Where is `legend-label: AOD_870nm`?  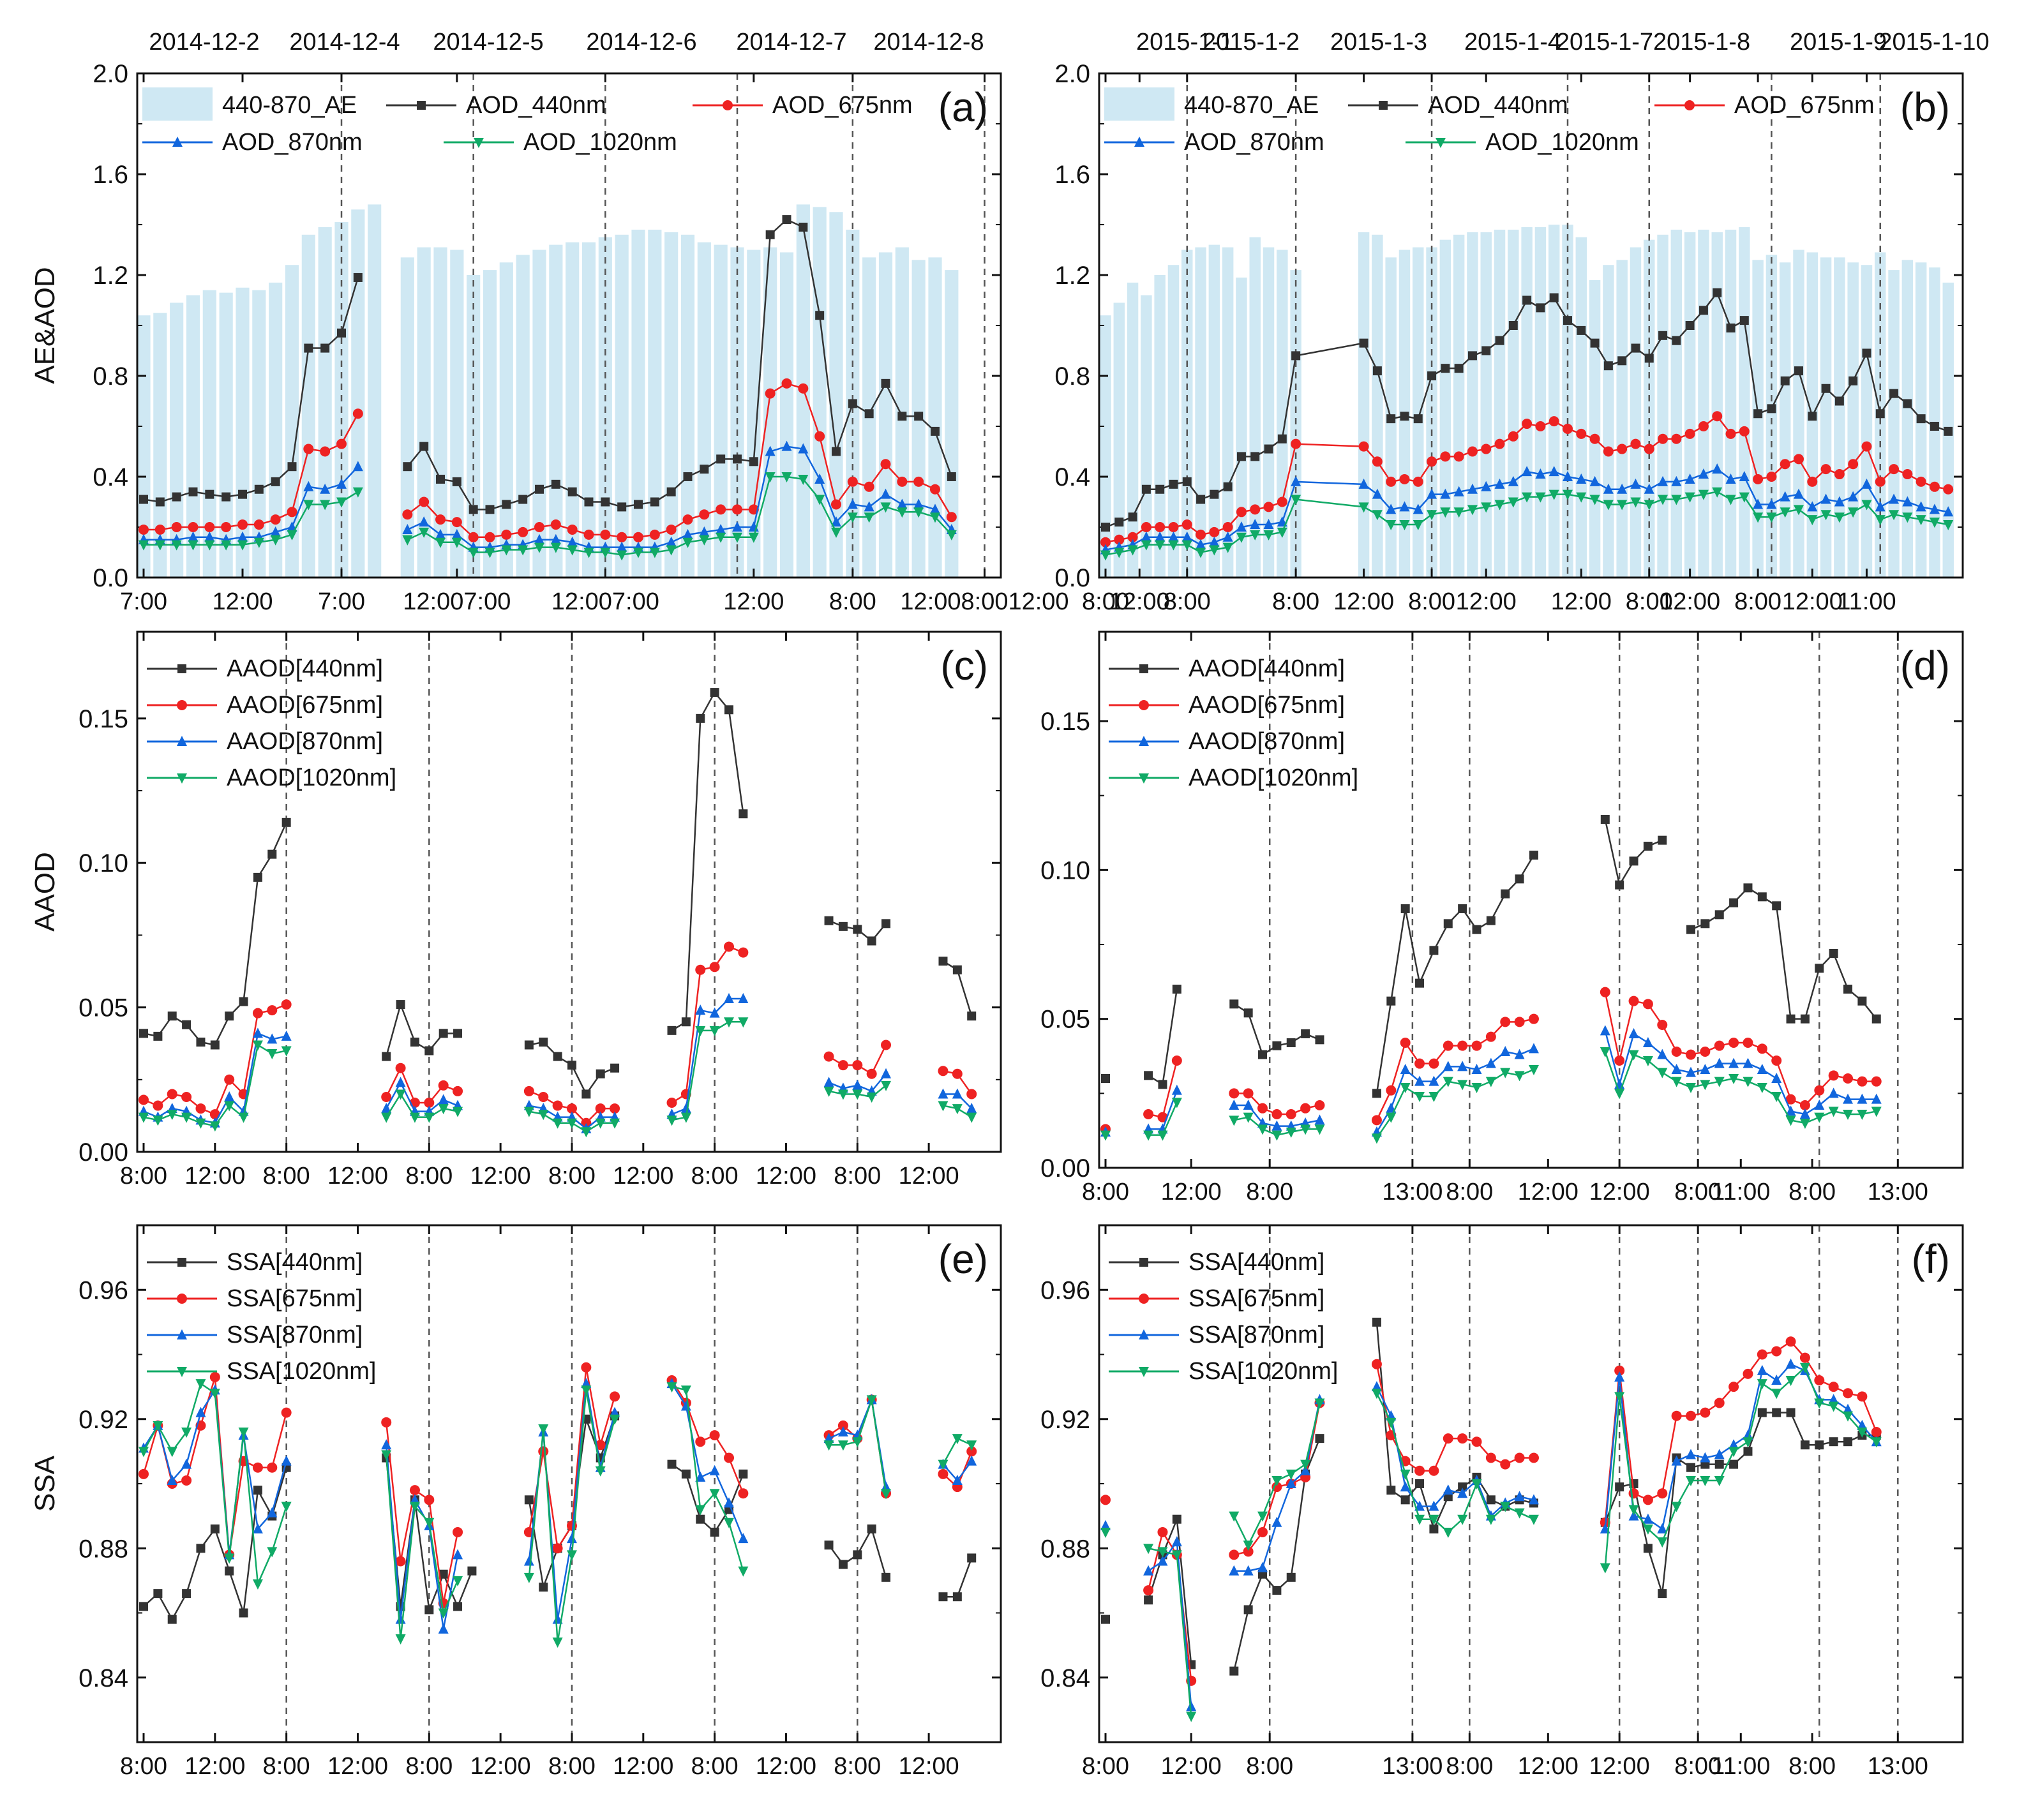 legend-label: AOD_870nm is located at coordinates (292, 142).